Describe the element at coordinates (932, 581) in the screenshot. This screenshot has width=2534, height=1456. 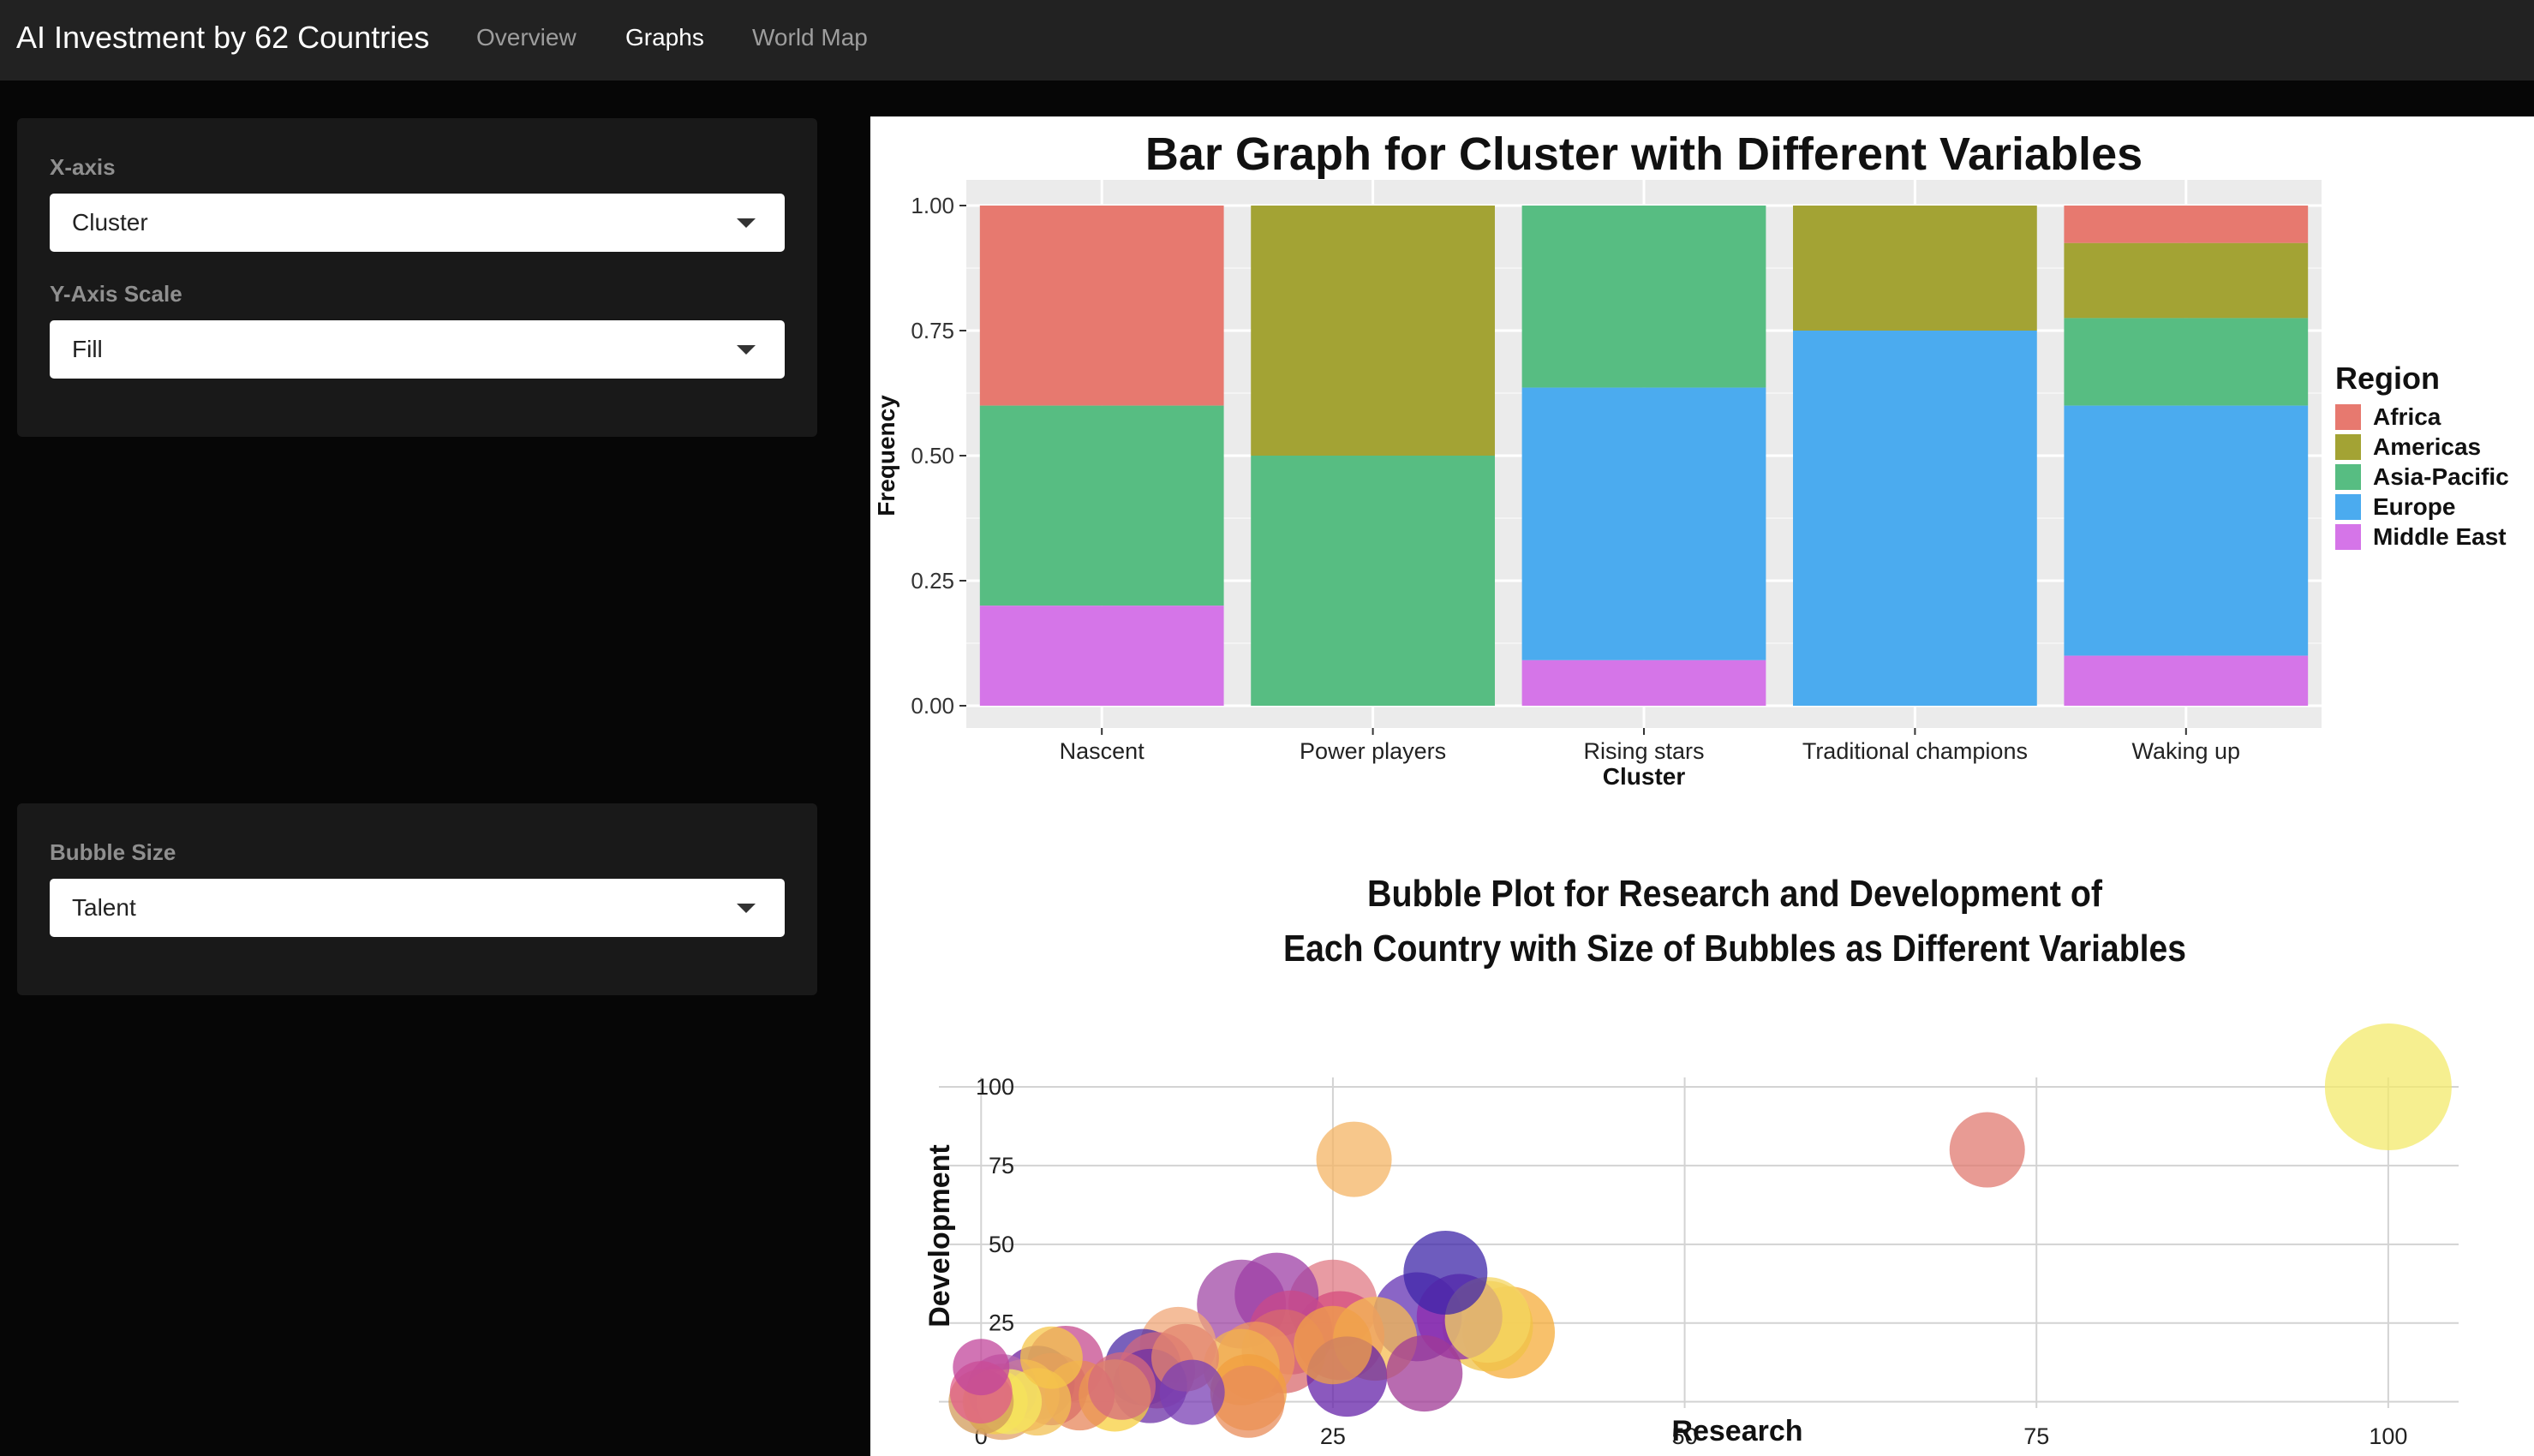
I see `y-tick-label: 0.25` at that location.